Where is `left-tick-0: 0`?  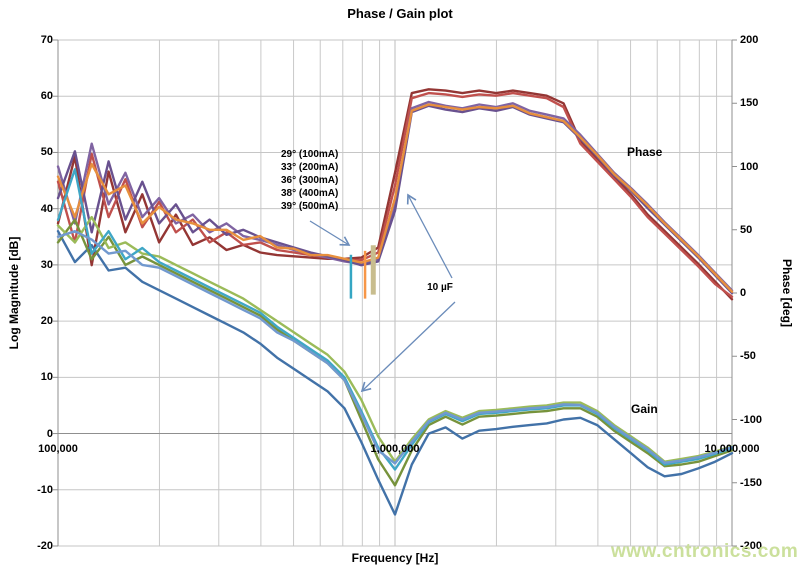
left-tick-0: 0 is located at coordinates (49, 433).